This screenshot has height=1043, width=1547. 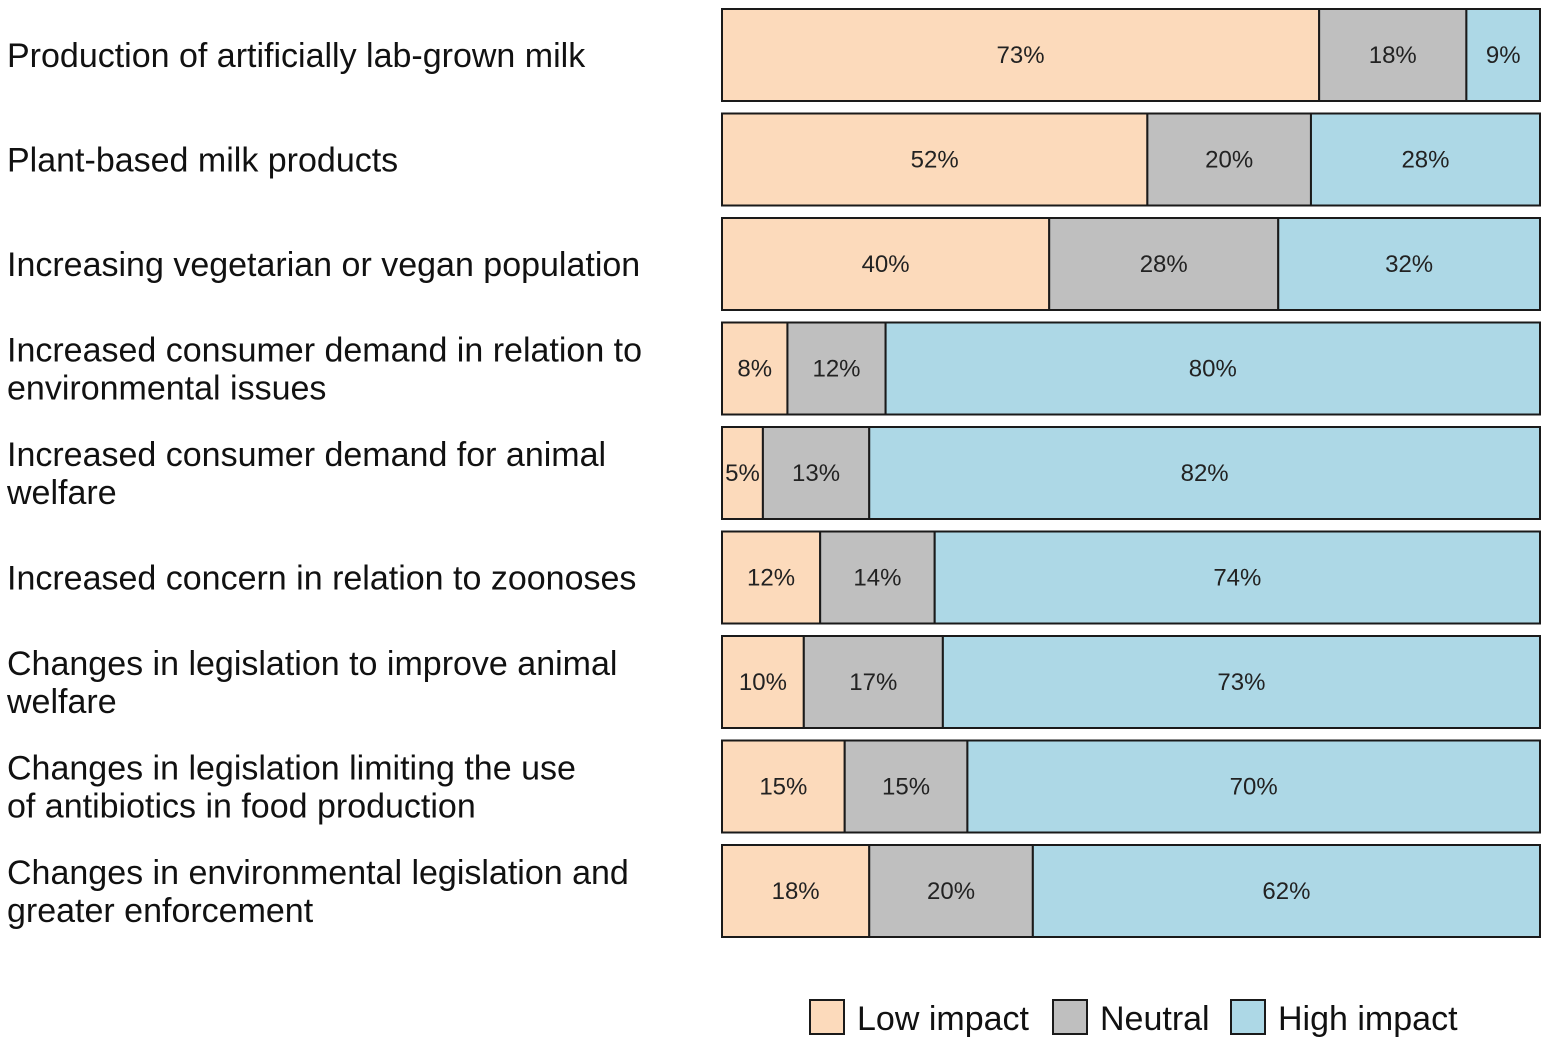 I want to click on bar-value-label: 62%, so click(x=1286, y=891).